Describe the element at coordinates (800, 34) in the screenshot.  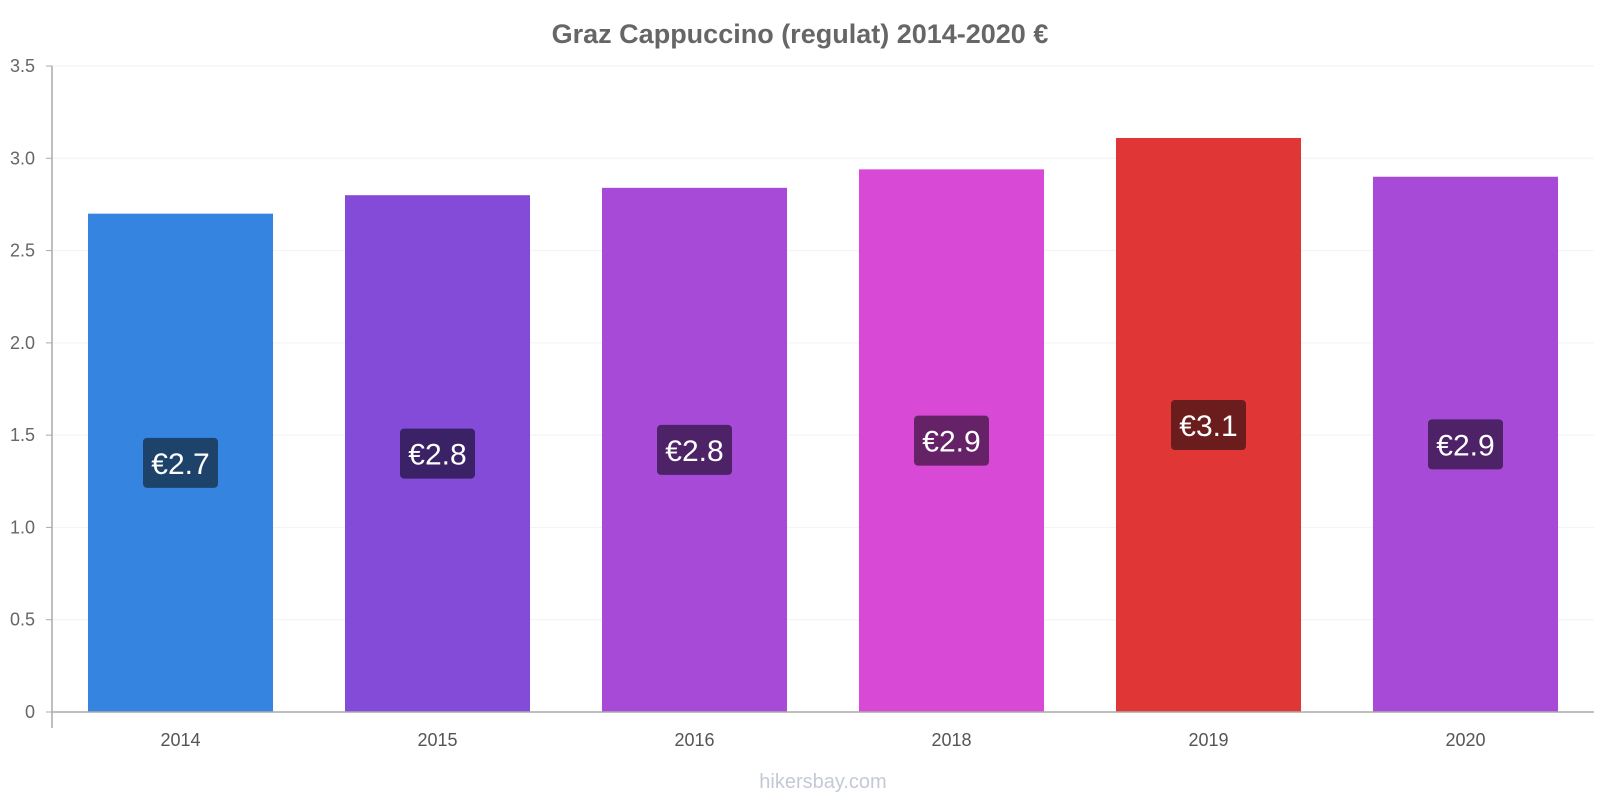
I see `chart-title: Graz Cappuccino (regulat) 2014-2020 €` at that location.